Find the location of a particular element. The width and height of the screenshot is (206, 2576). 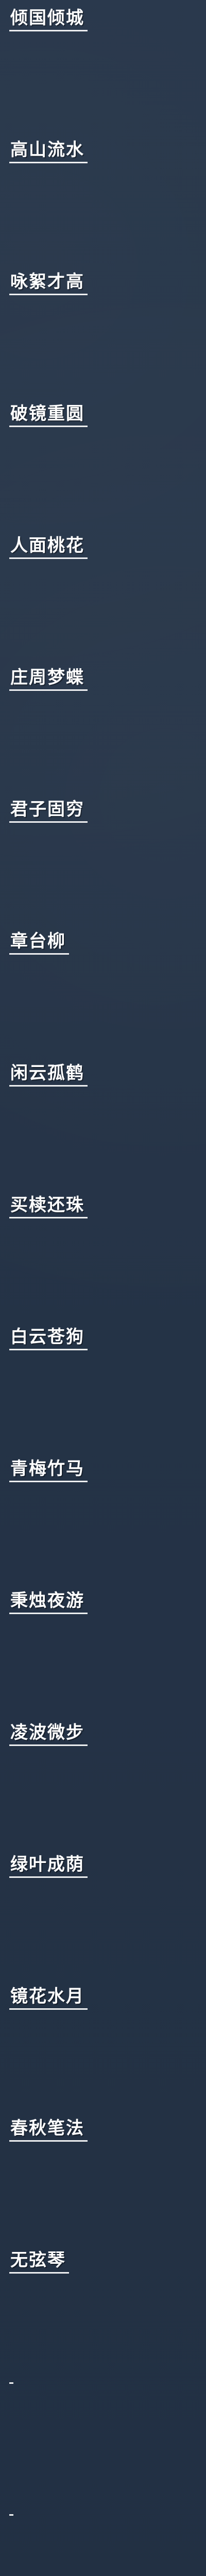

idiom-section-10: 买椟还珠 is located at coordinates (103, 1256).